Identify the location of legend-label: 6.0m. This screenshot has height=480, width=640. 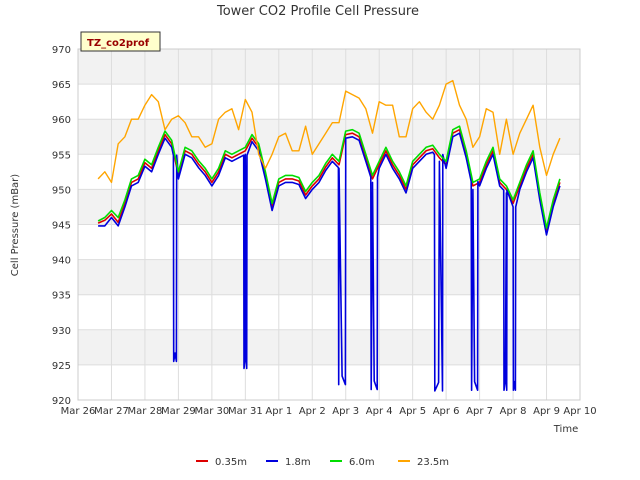
(362, 462).